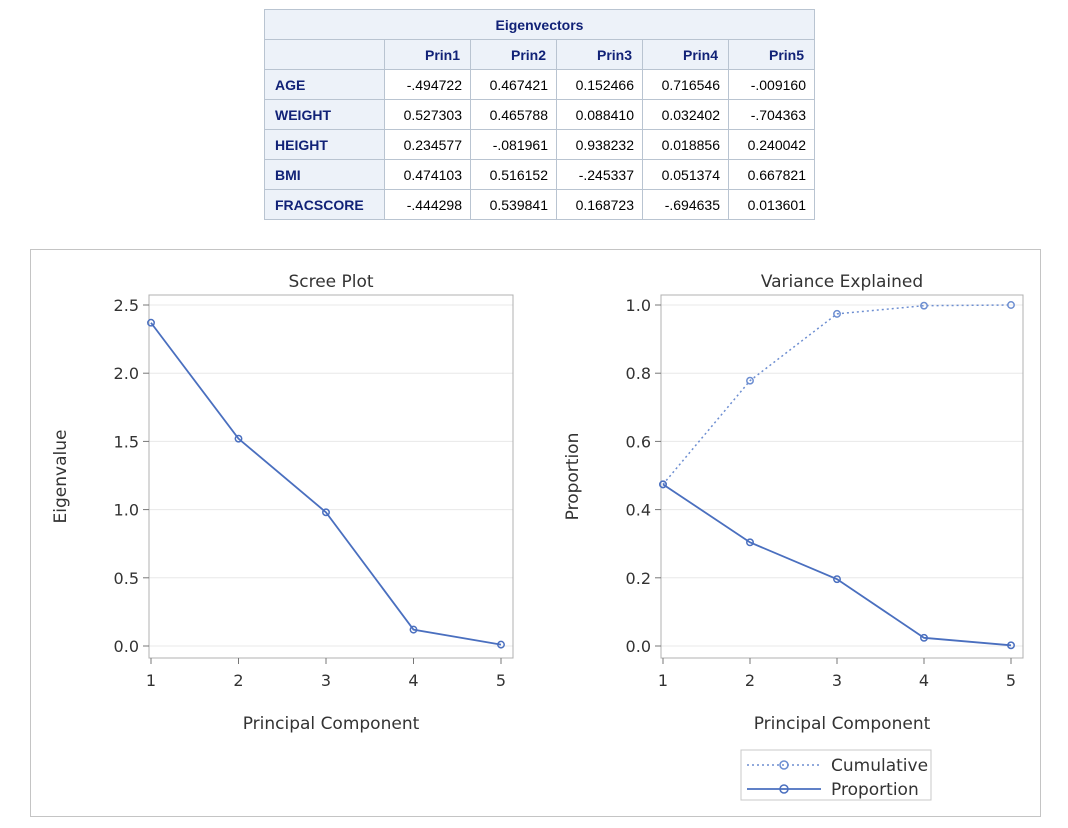 This screenshot has width=1068, height=828. I want to click on row-header: WEIGHT, so click(324, 114).